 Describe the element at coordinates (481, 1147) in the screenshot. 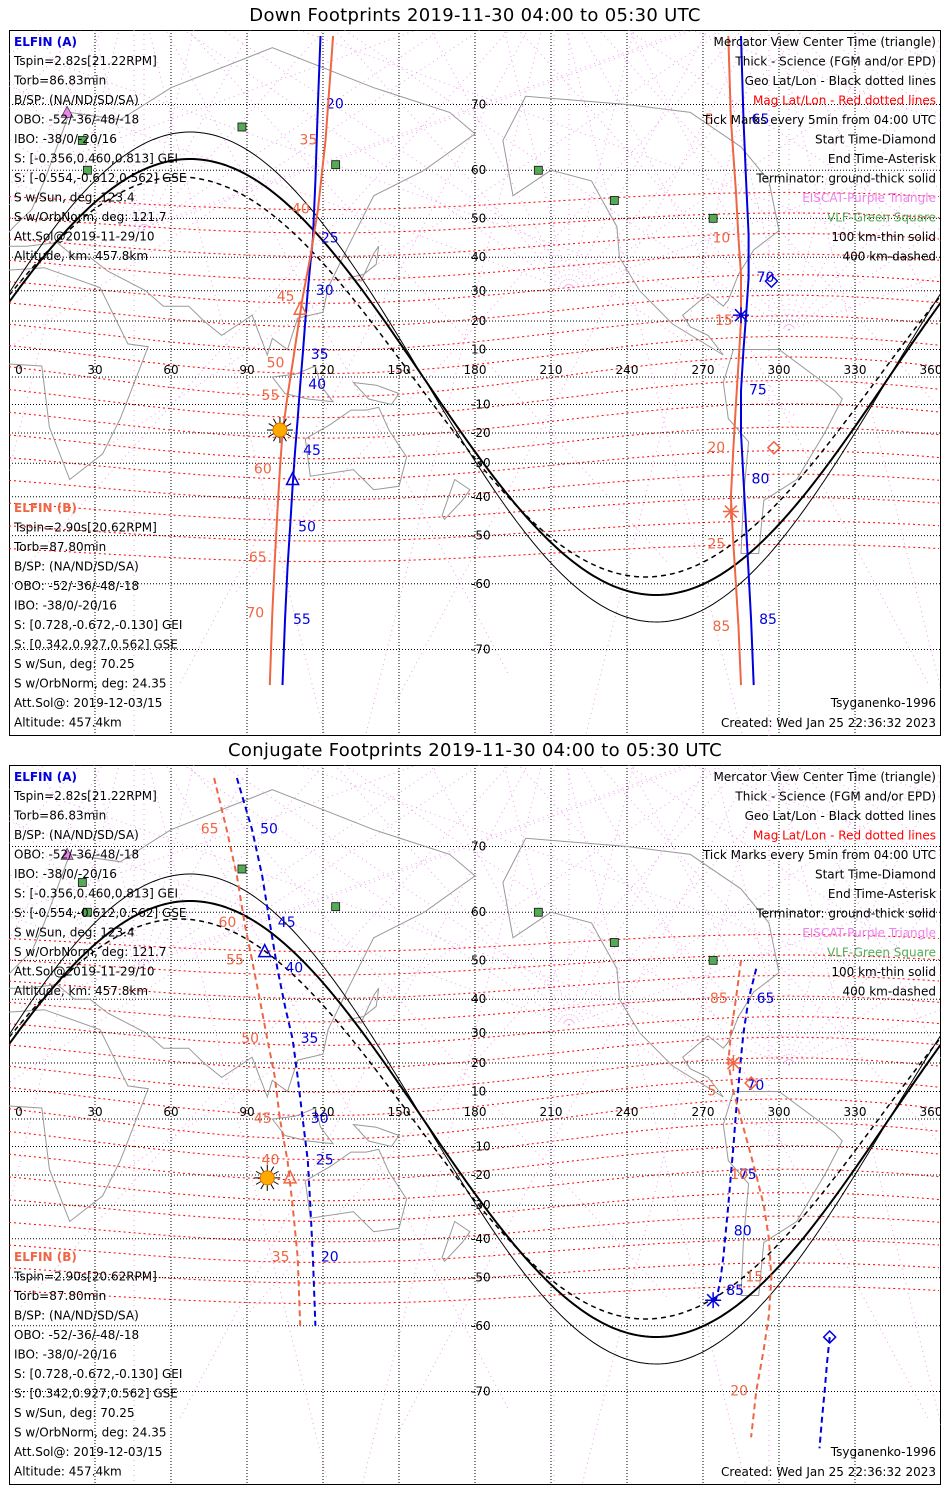

I see `lat-tick-label: -10` at that location.